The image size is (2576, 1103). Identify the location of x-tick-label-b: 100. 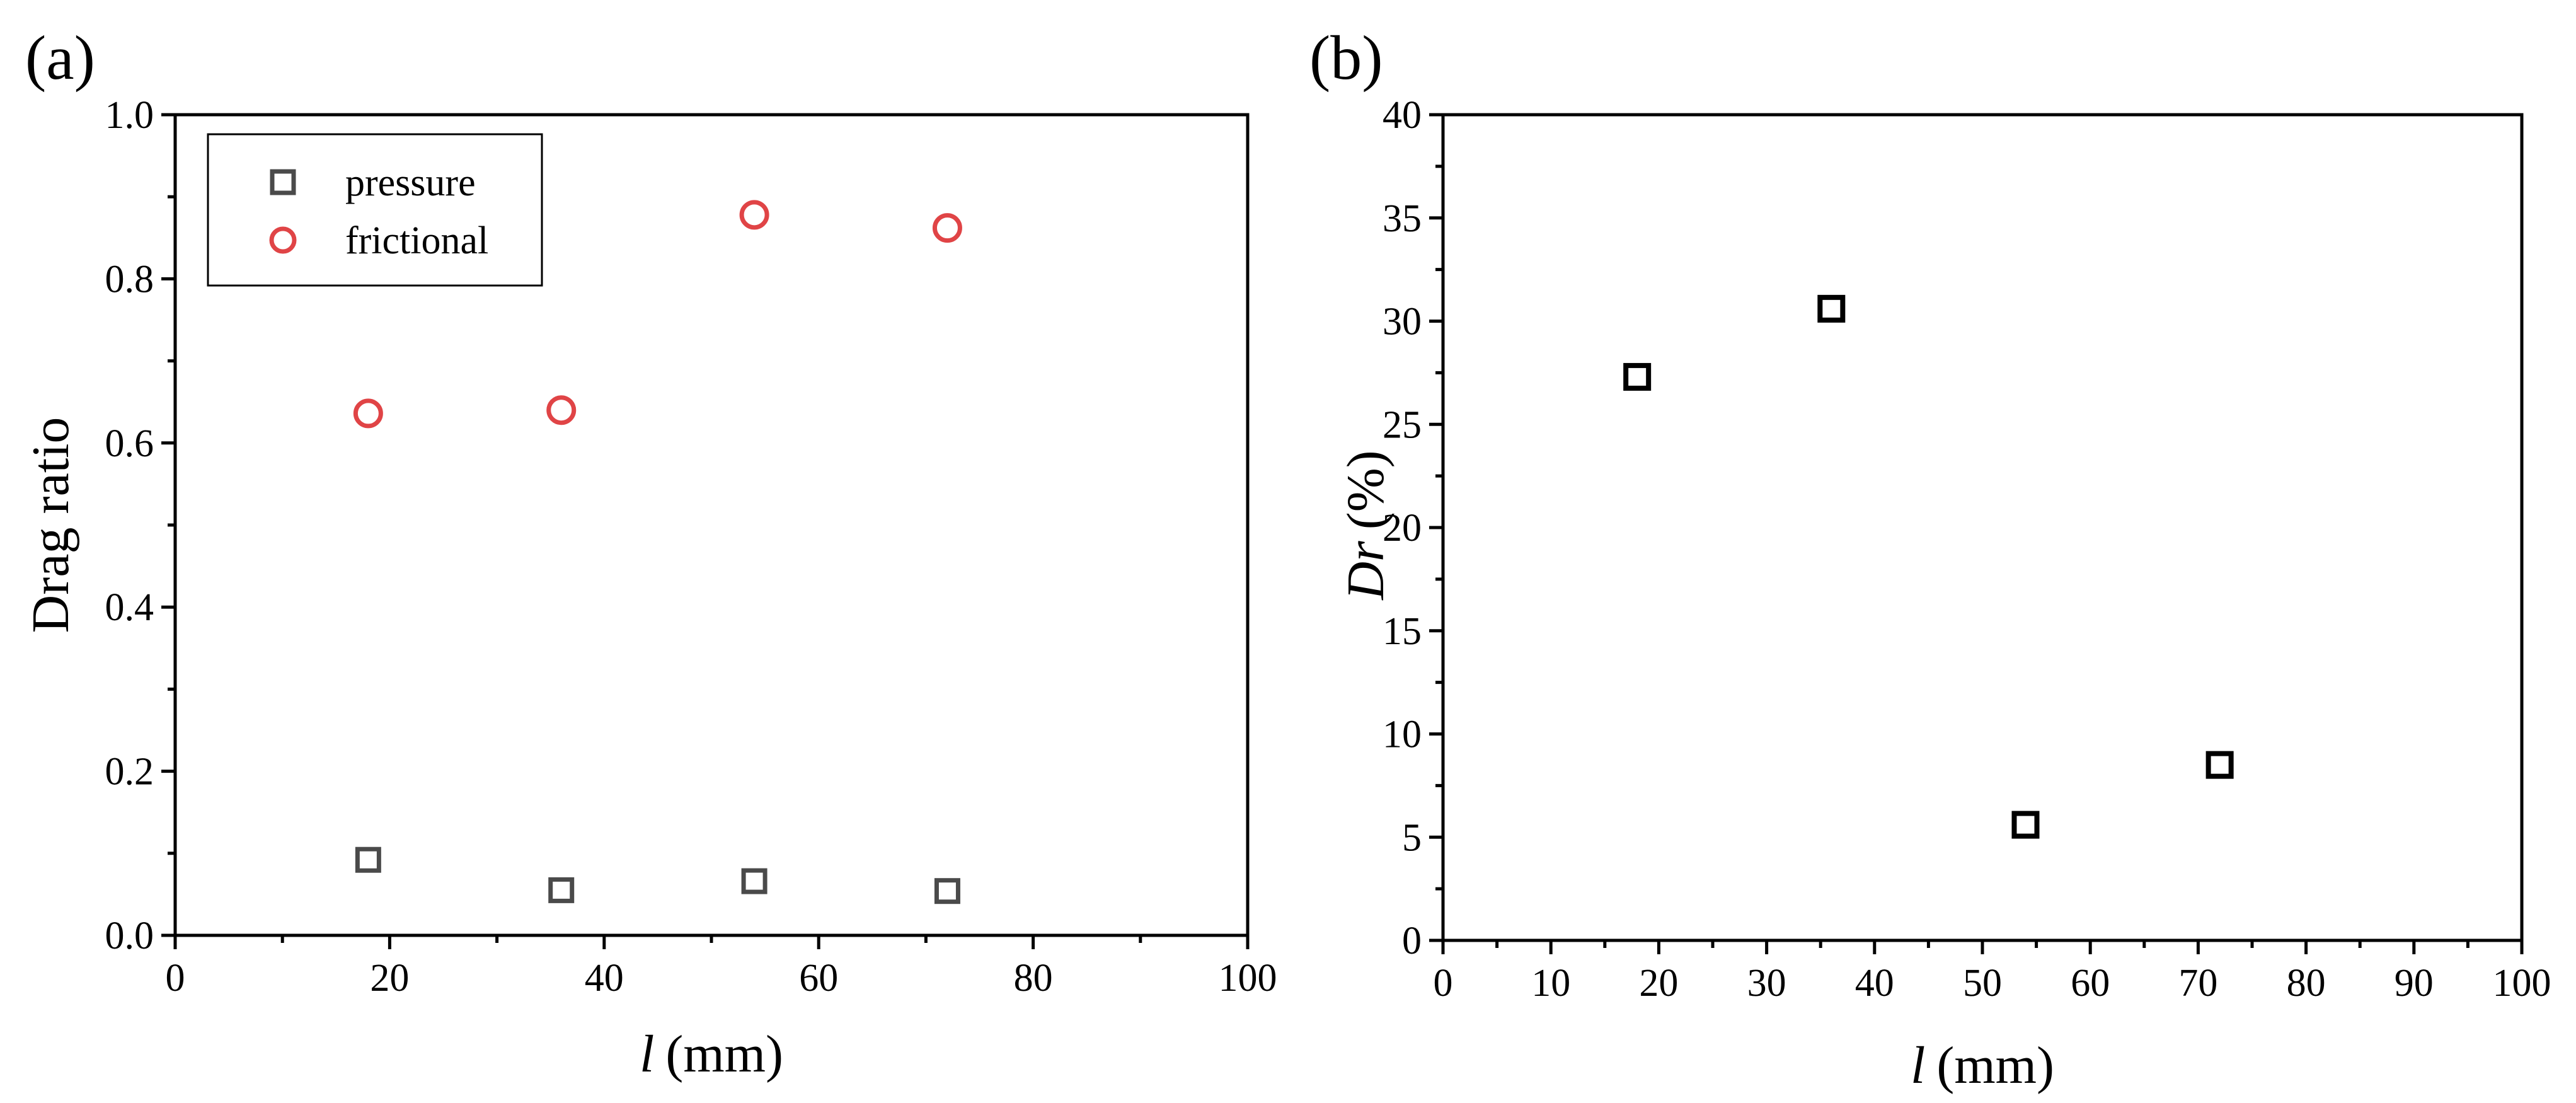
(2522, 984).